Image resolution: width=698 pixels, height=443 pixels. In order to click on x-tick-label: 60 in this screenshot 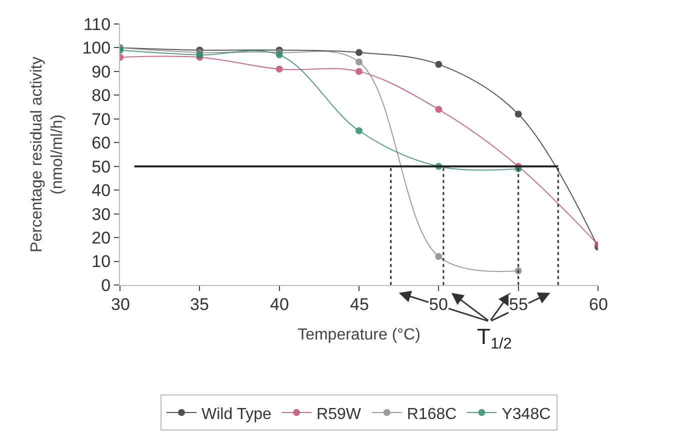, I will do `click(598, 304)`.